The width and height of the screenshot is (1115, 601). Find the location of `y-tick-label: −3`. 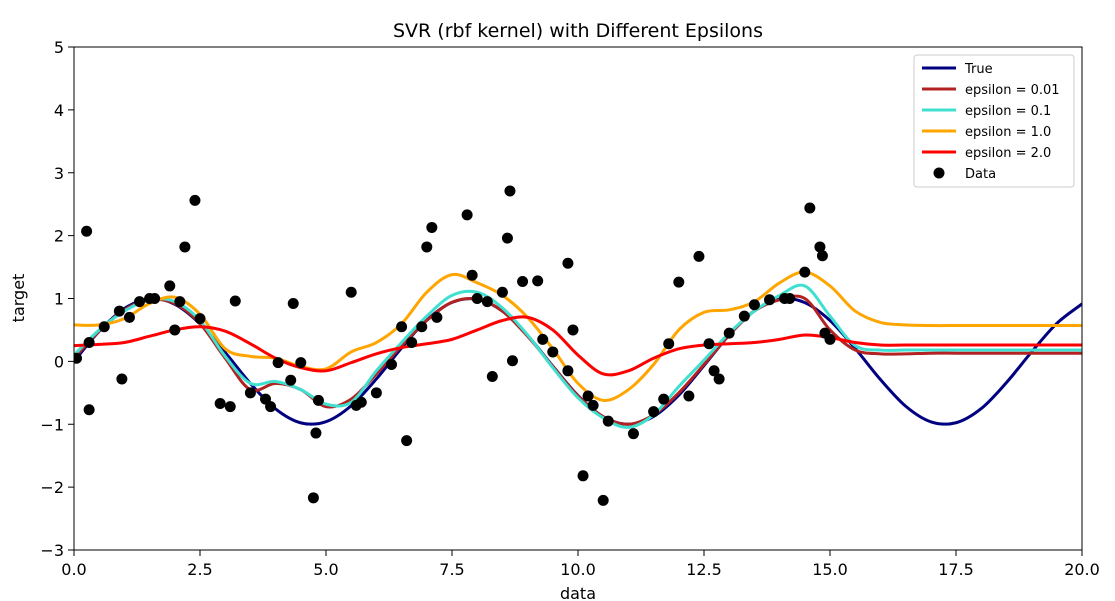

y-tick-label: −3 is located at coordinates (52, 550).